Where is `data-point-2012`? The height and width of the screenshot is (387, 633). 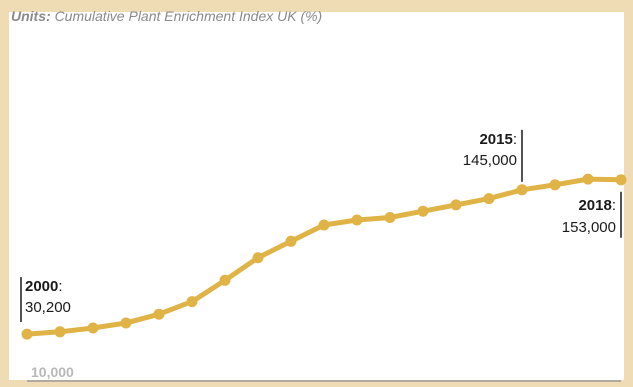
data-point-2012 is located at coordinates (423, 211).